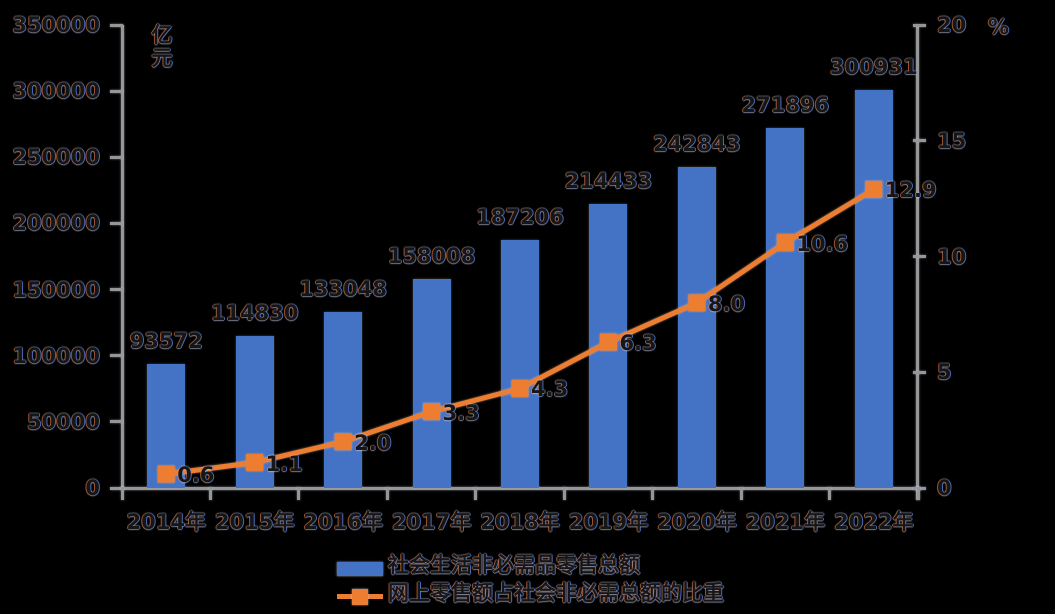 Image resolution: width=1055 pixels, height=614 pixels. Describe the element at coordinates (56, 91) in the screenshot. I see `left-axis-tick-label: 300000` at that location.